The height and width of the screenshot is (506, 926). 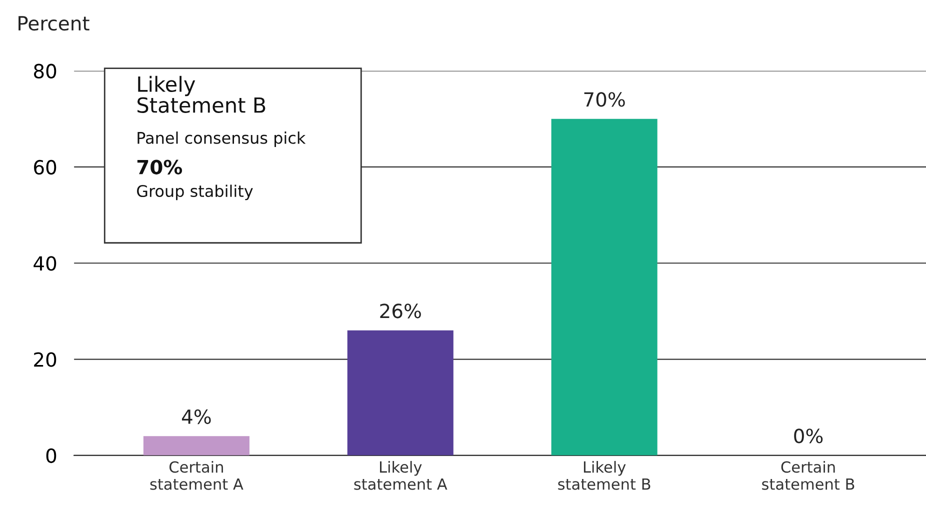 What do you see at coordinates (197, 475) in the screenshot?
I see `x-tick-label: Certain statement A` at bounding box center [197, 475].